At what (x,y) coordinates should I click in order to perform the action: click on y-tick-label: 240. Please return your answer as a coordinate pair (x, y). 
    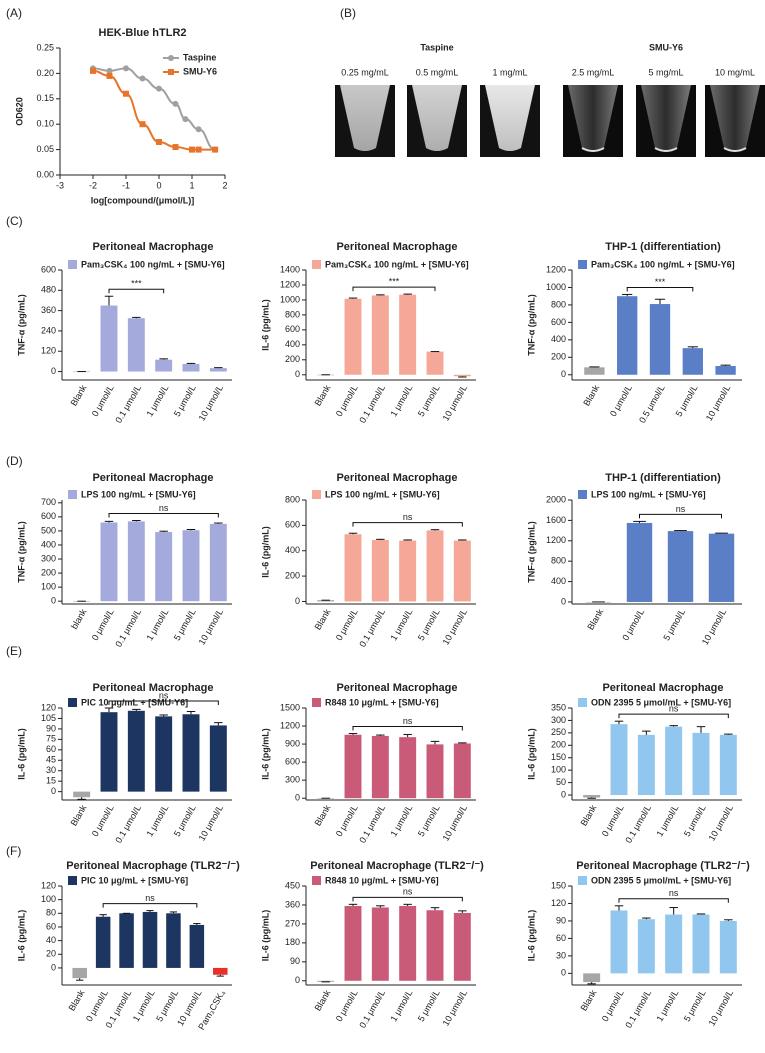
    Looking at the image, I should click on (48, 330).